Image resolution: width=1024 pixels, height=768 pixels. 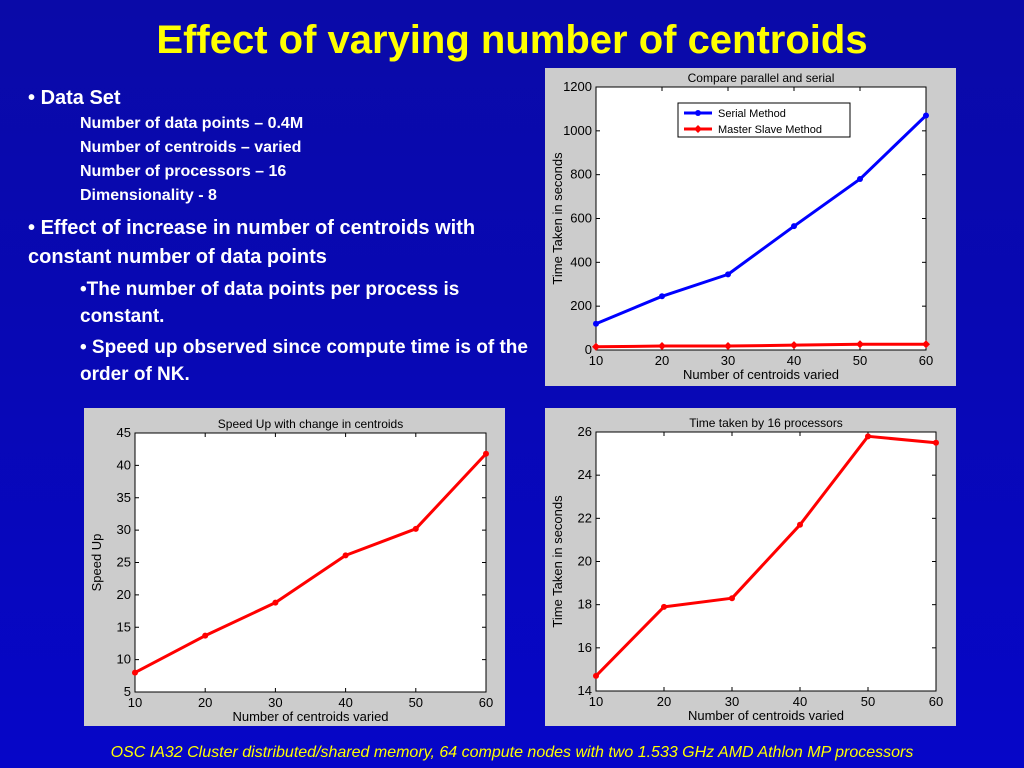 What do you see at coordinates (512, 40) in the screenshot?
I see `slide-title: Effect of varying number of centroids` at bounding box center [512, 40].